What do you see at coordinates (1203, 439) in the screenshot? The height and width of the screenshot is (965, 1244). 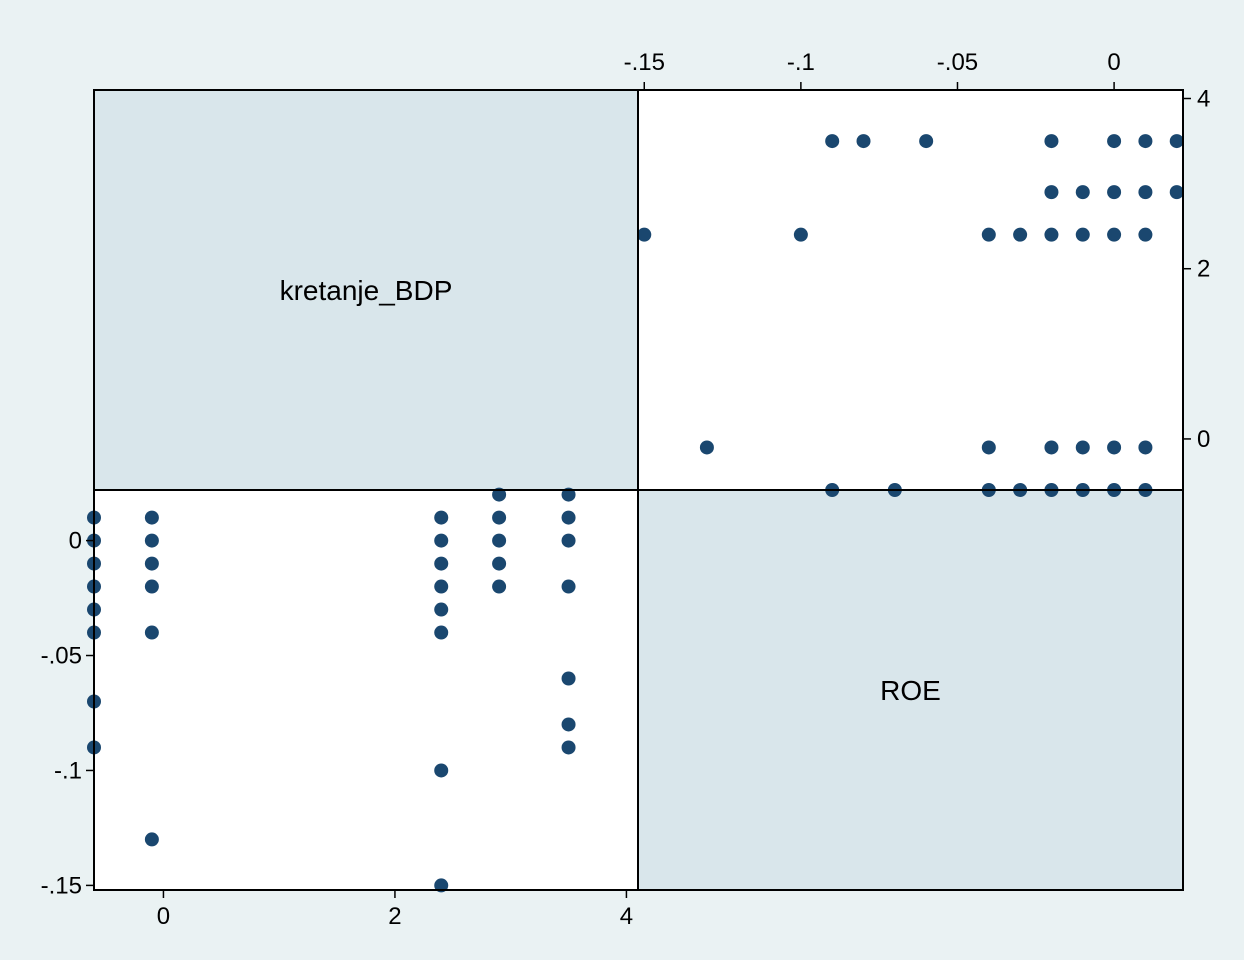 I see `right-tick-label-0: 0` at bounding box center [1203, 439].